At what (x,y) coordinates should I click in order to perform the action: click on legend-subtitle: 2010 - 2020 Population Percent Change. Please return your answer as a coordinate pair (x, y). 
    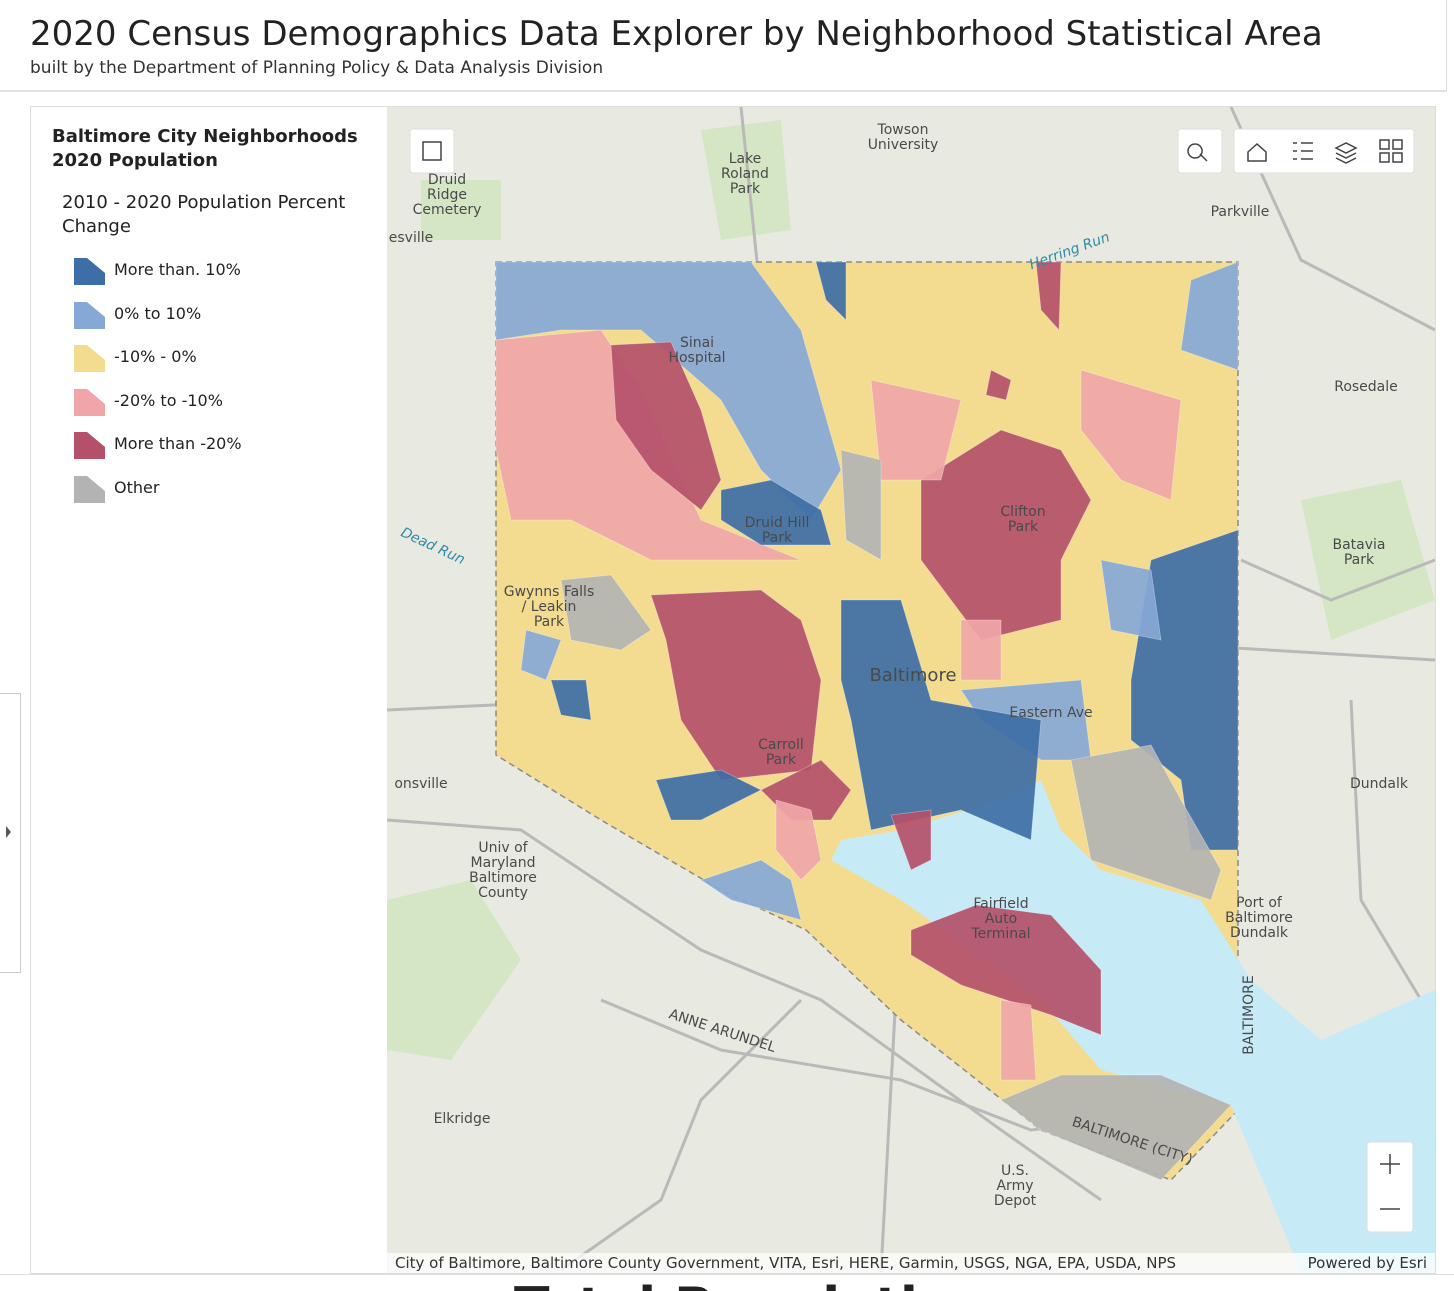
    Looking at the image, I should click on (203, 215).